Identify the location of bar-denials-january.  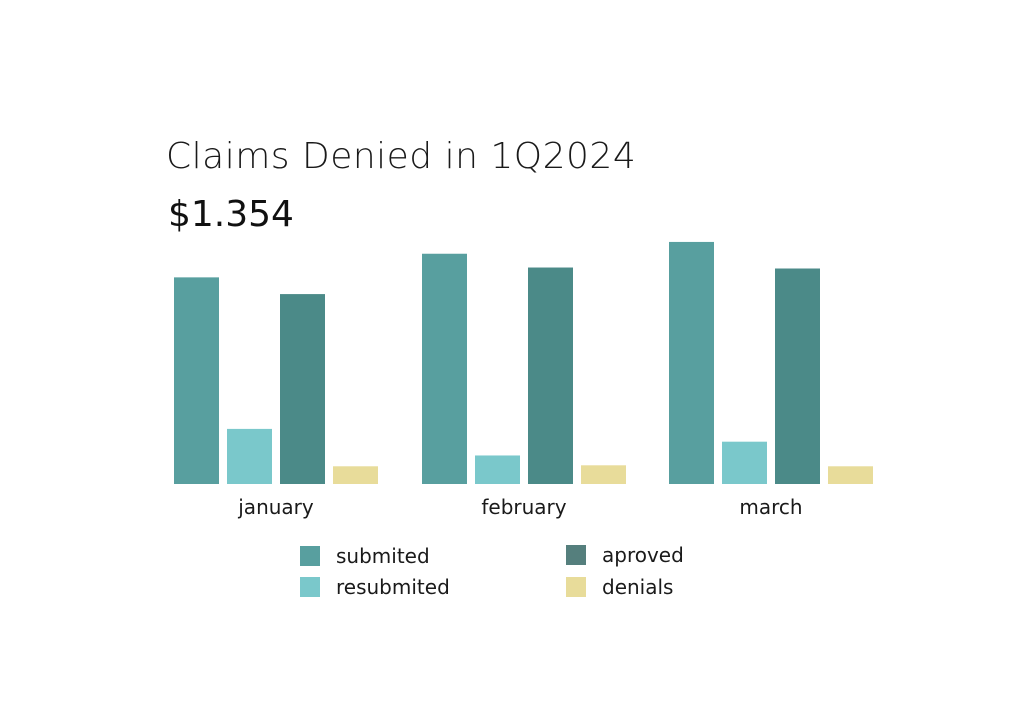
(355, 475).